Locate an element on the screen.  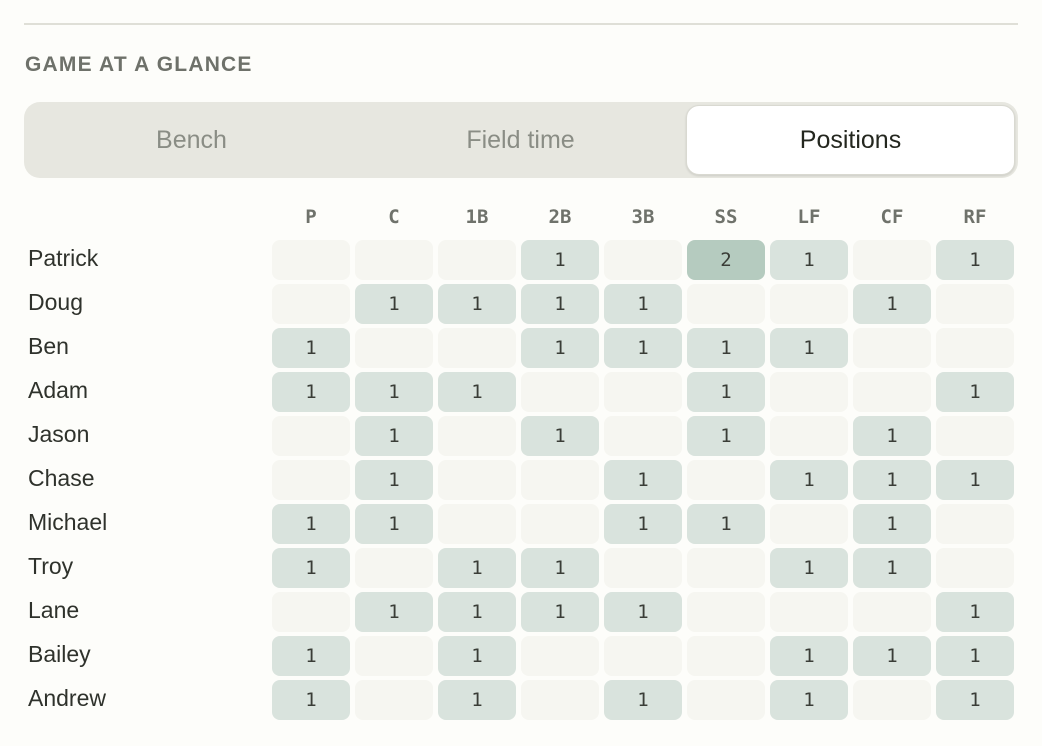
view-segmented-control: Bench Field time Positions is located at coordinates (521, 140).